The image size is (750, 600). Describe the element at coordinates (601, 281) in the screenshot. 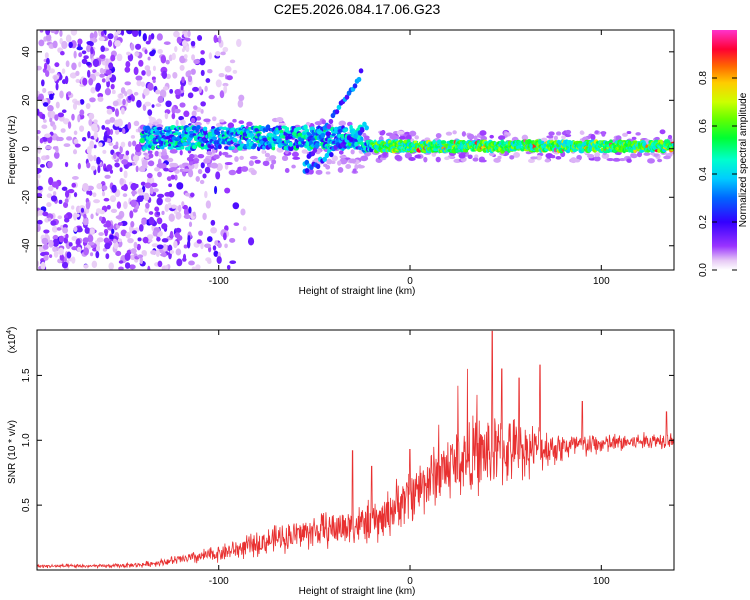

I see `x-tick-label: 100` at that location.